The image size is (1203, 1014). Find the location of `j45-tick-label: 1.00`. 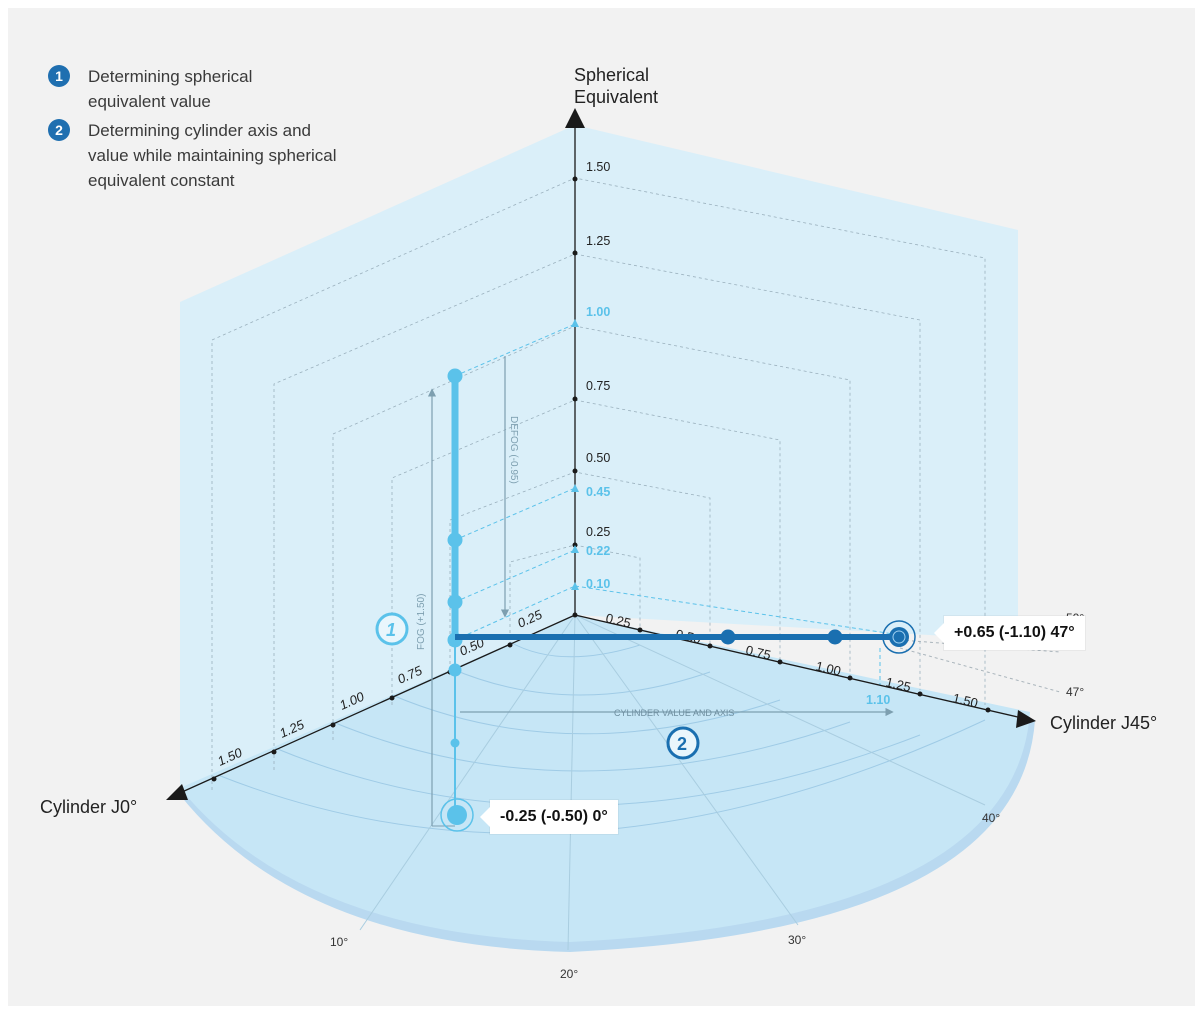

j45-tick-label: 1.00 is located at coordinates (828, 668).